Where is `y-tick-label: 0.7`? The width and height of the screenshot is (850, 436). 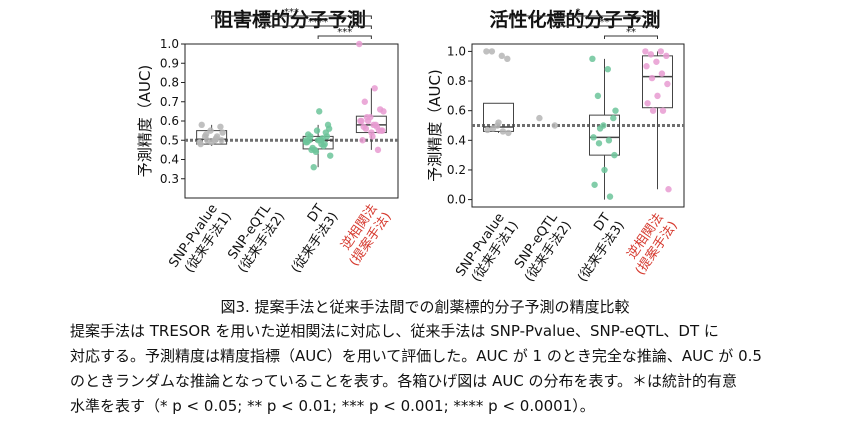
y-tick-label: 0.7 is located at coordinates (169, 102).